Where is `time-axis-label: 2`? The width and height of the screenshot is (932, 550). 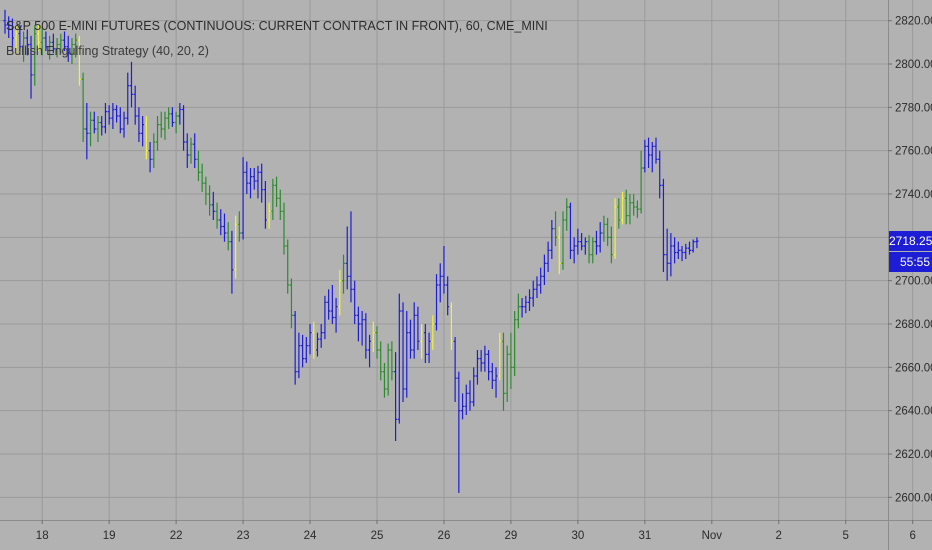 time-axis-label: 2 is located at coordinates (779, 536).